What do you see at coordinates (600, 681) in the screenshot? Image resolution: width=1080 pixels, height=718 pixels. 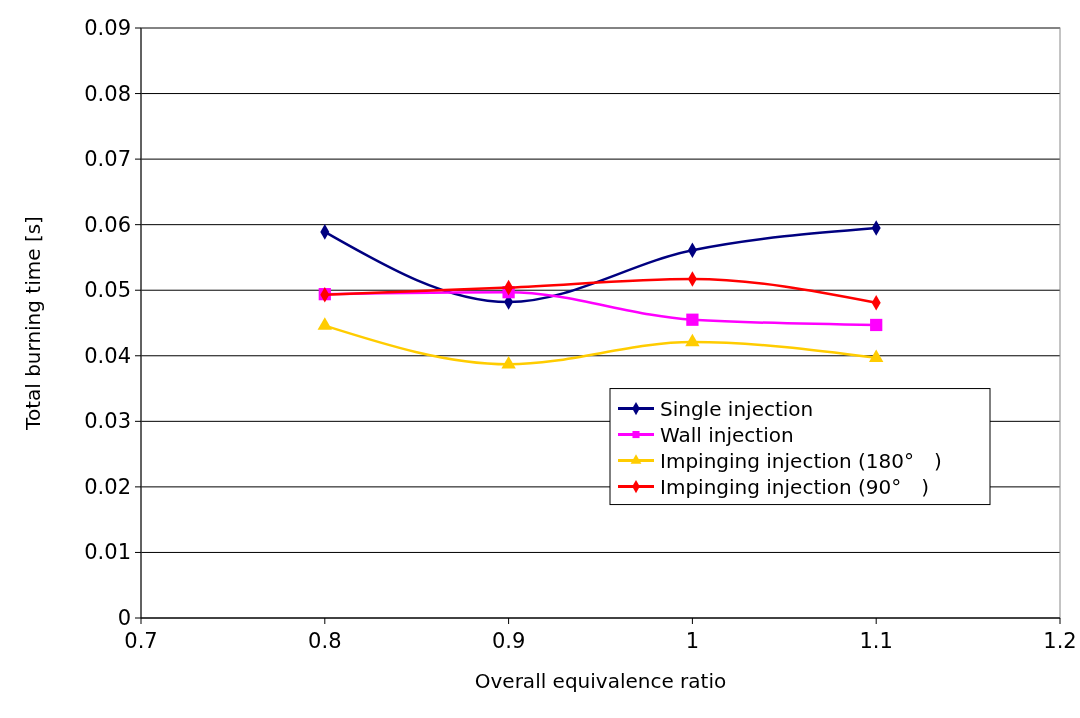 I see `x-axis-title: Overall equivalence ratio` at bounding box center [600, 681].